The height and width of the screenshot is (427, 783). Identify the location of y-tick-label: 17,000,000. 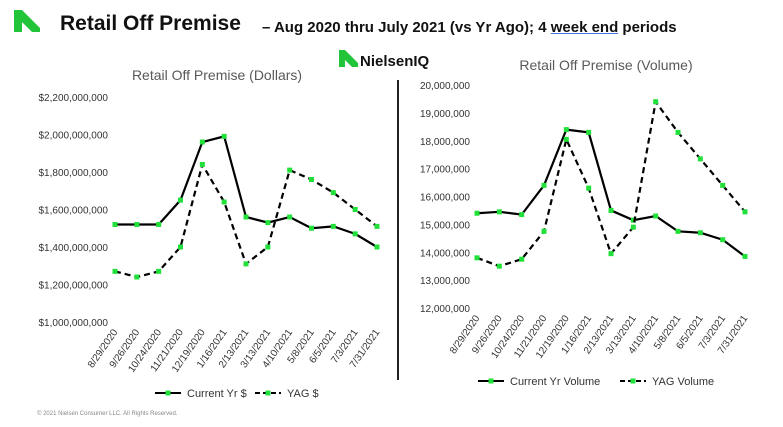
(445, 170).